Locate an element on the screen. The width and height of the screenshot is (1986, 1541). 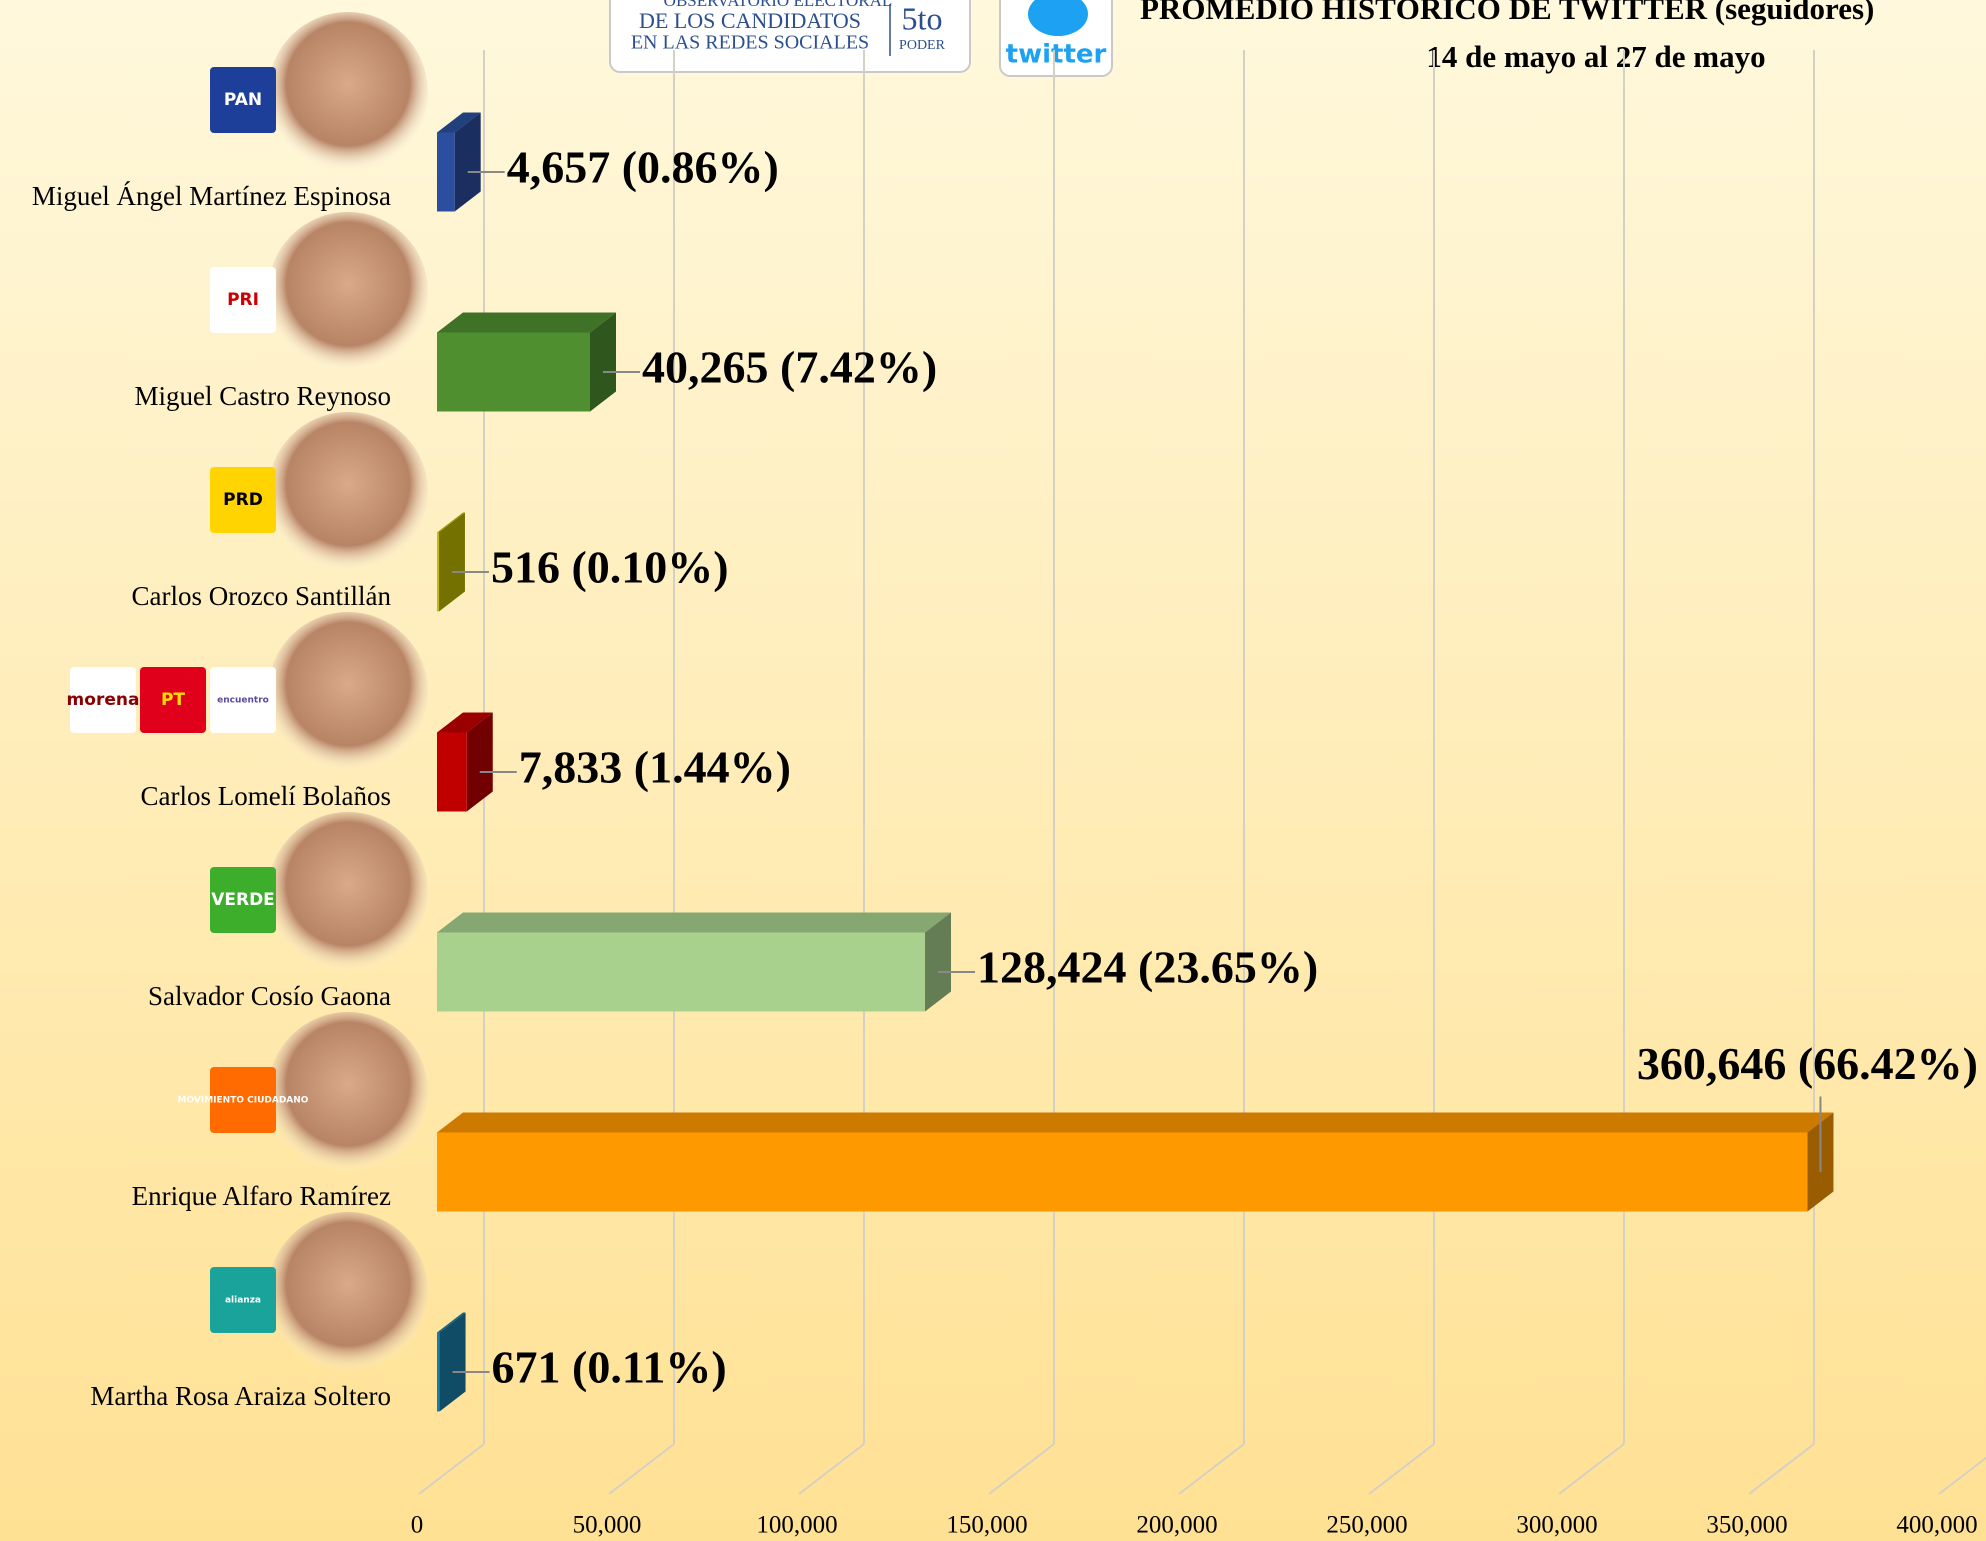
value-label: 4,657 (0.86%) is located at coordinates (643, 167).